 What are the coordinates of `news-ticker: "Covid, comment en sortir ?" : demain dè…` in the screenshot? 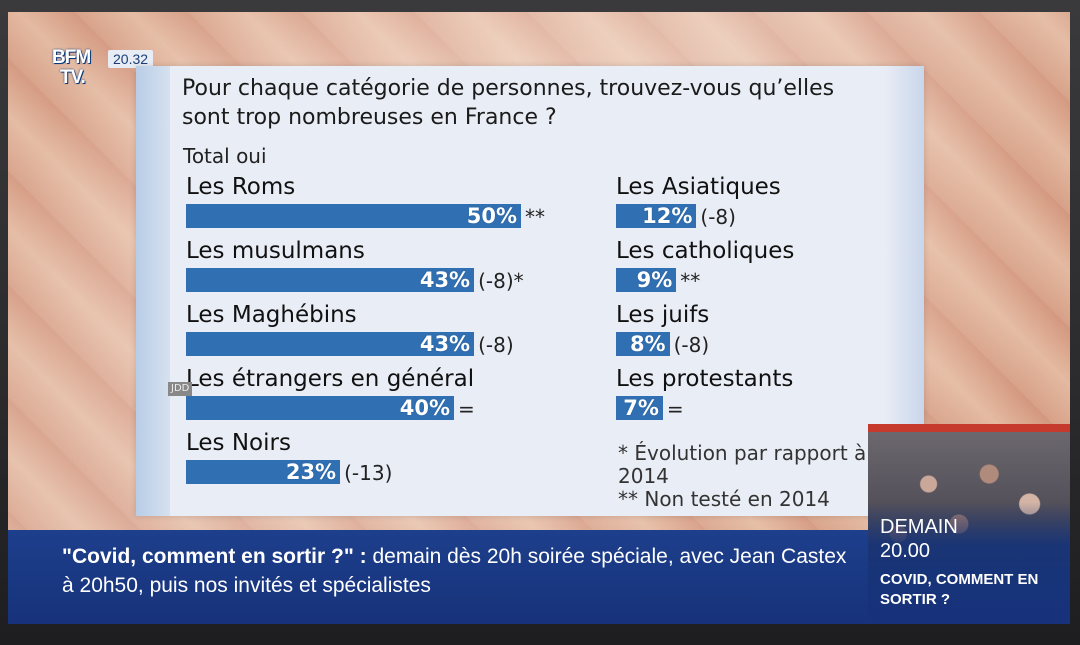 It's located at (440, 577).